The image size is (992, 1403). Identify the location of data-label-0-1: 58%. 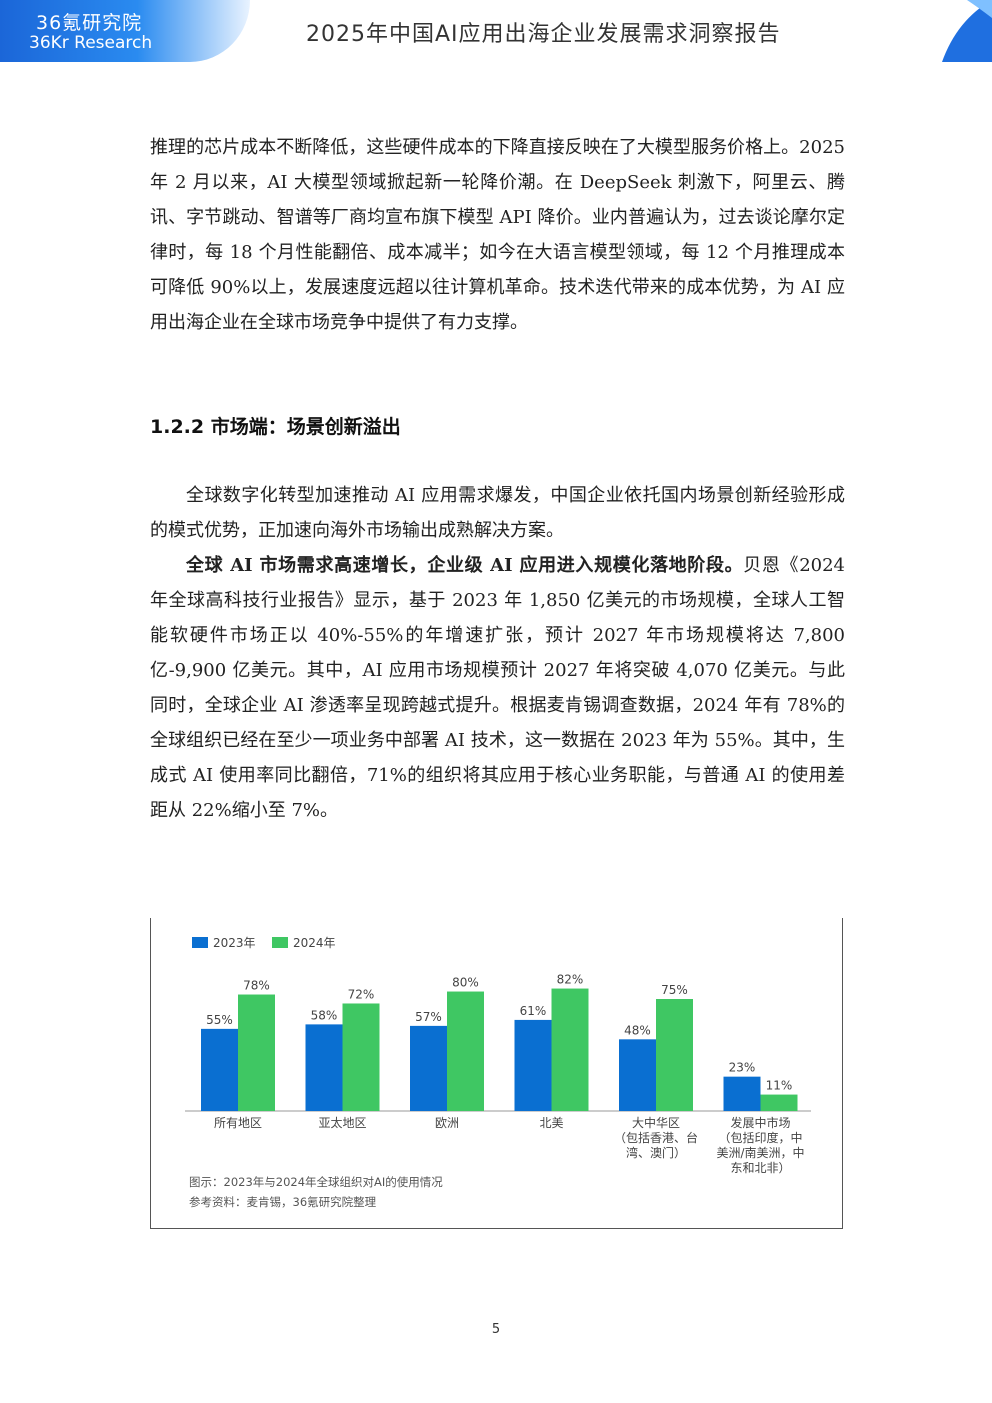
(324, 1015).